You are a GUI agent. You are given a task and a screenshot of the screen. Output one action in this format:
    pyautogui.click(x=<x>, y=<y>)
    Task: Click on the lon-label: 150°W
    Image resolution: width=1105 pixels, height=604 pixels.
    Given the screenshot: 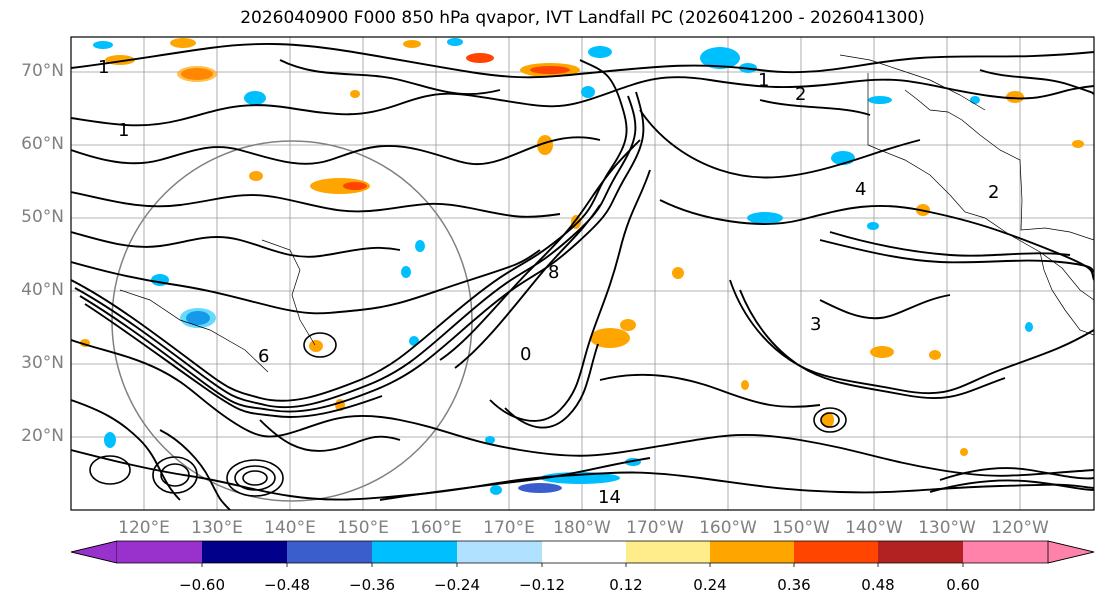 What is the action you would take?
    pyautogui.click(x=801, y=528)
    